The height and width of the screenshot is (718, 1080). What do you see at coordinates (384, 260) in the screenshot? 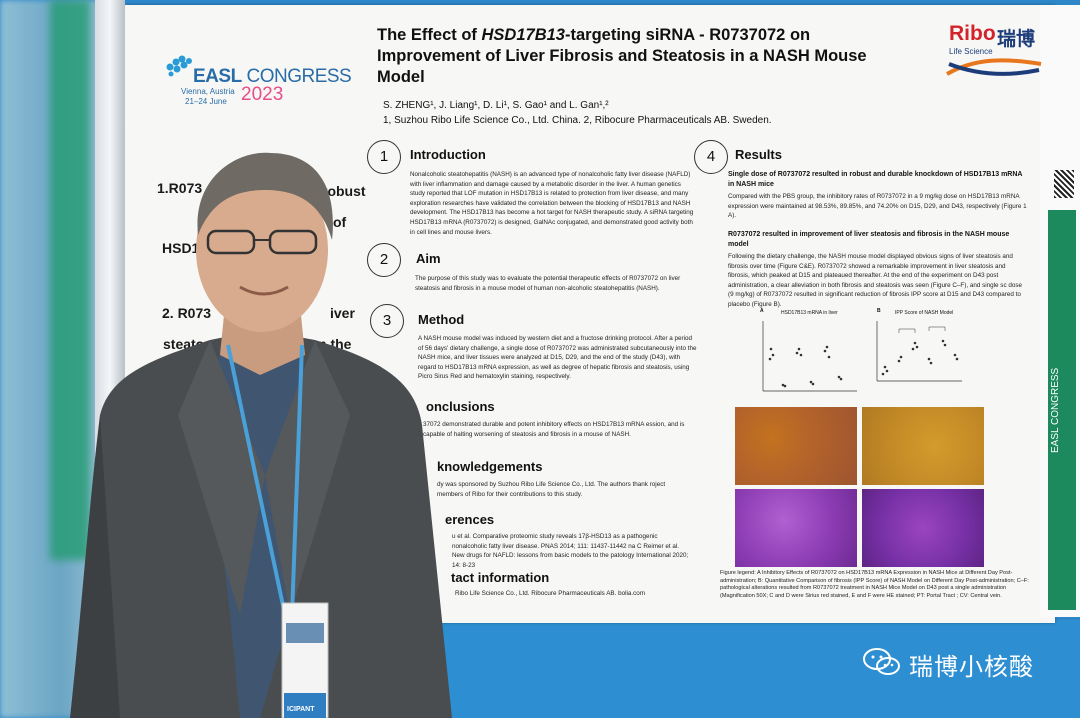
I see `section-number: 2` at bounding box center [384, 260].